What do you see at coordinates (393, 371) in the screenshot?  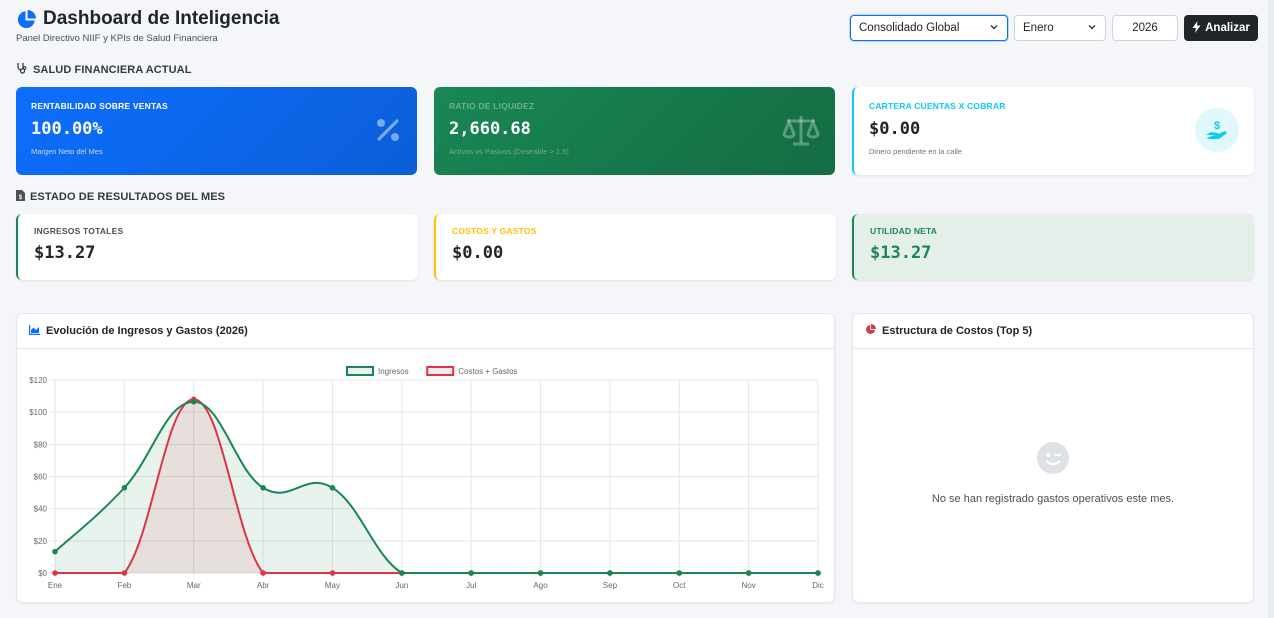 I see `legend-label: Ingresos` at bounding box center [393, 371].